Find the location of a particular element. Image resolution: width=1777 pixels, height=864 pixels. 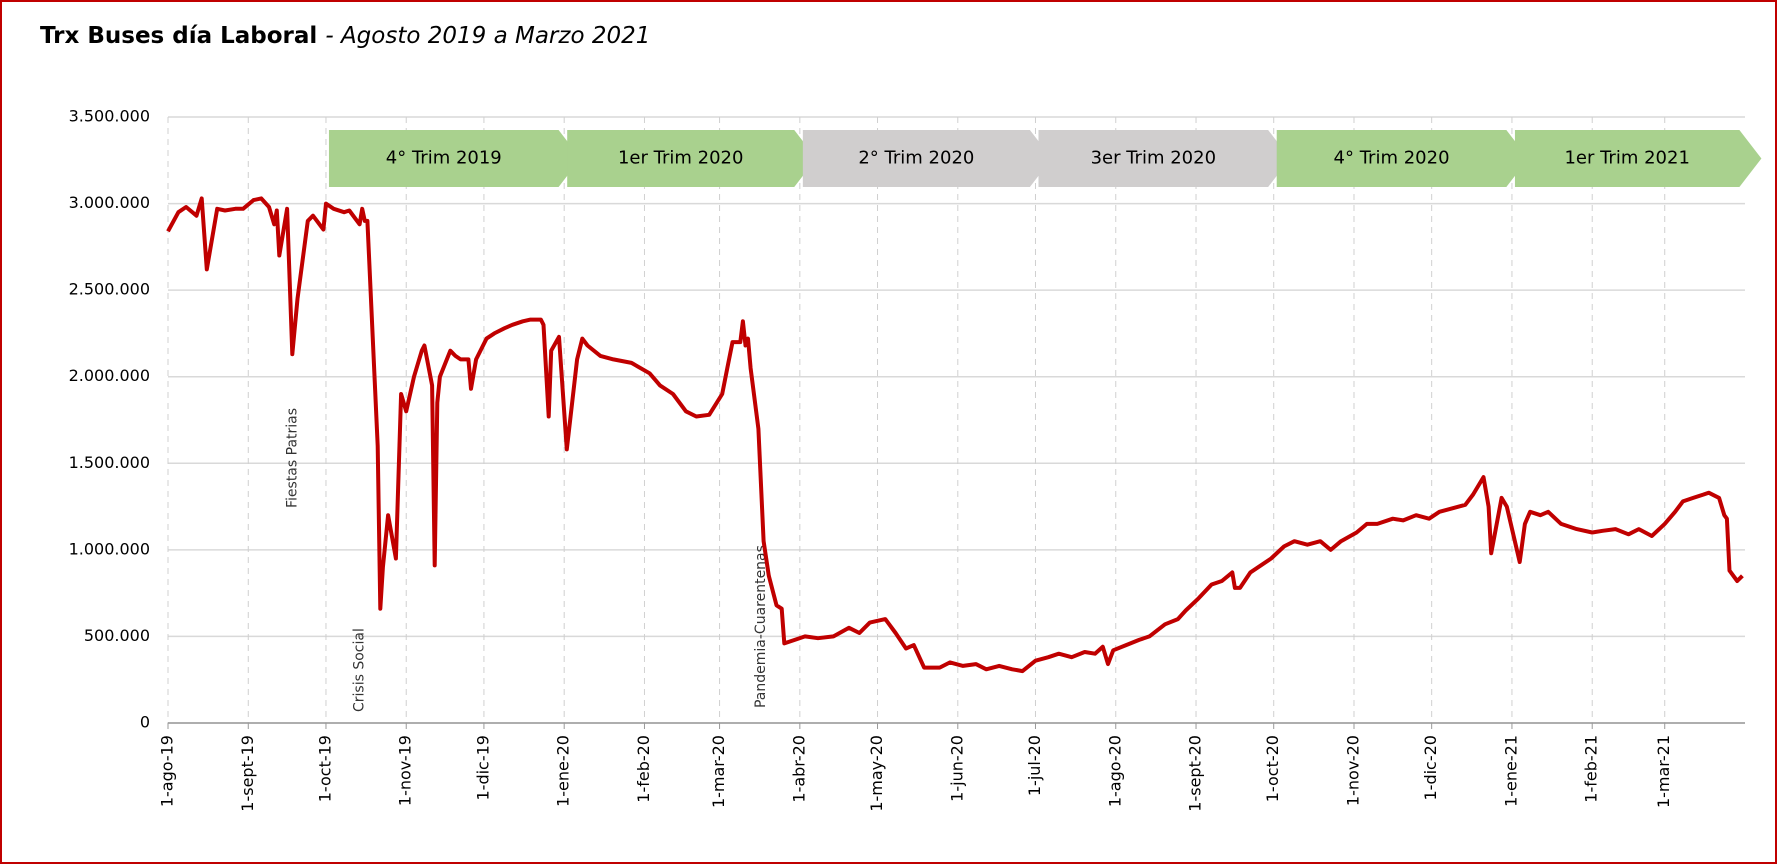

x-tick-label: 1-nov-20 is located at coordinates (1352, 770).